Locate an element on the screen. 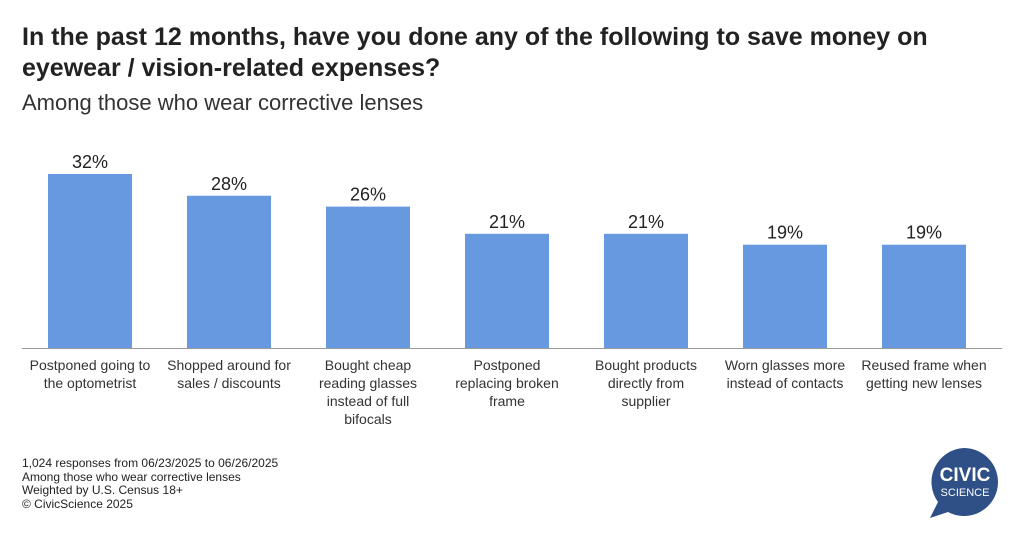 This screenshot has width=1024, height=549. category-label: Worn glasses more is located at coordinates (785, 365).